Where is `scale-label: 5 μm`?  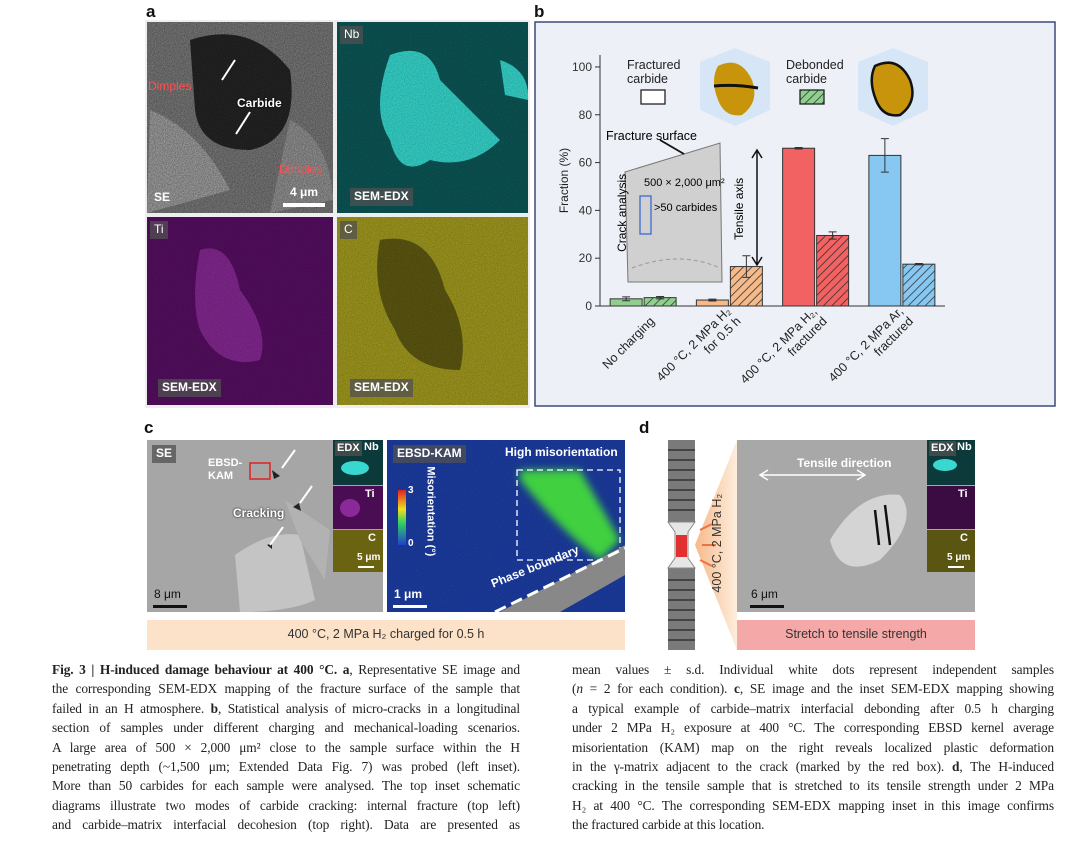
scale-label: 5 μm is located at coordinates (369, 557).